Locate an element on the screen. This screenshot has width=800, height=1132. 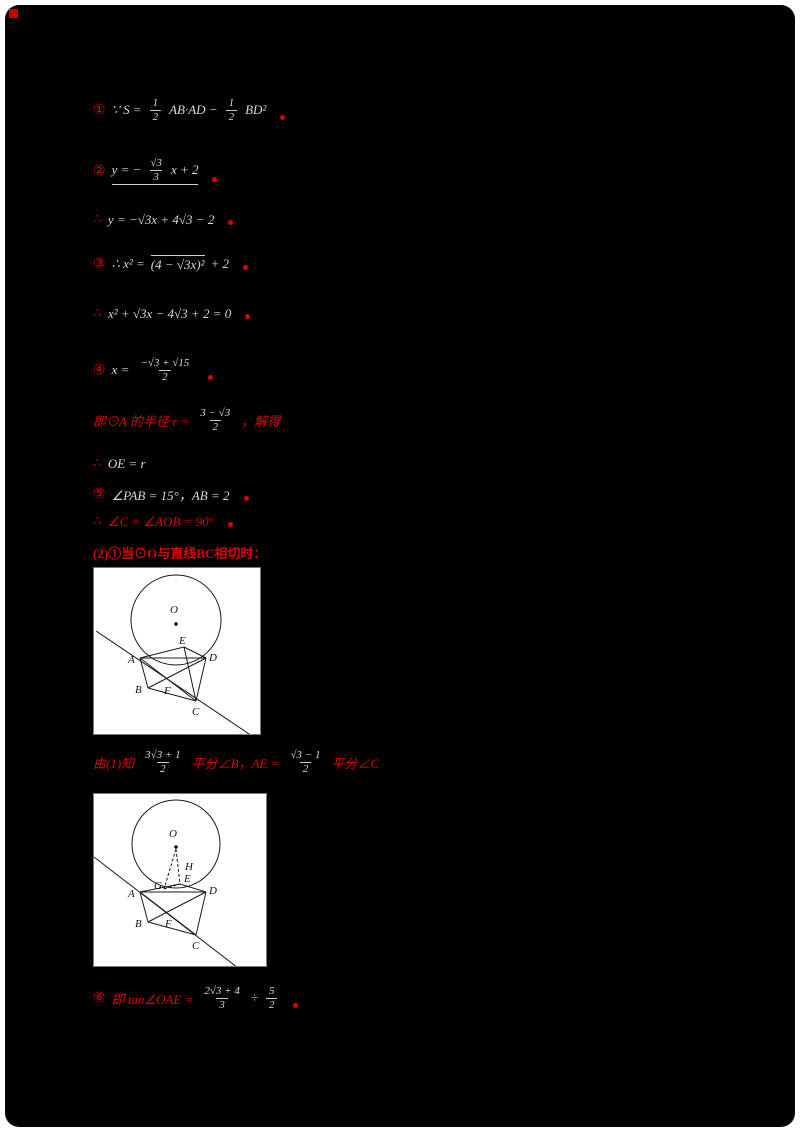
solution-line-6: ④ x = −√3 + √15 2 is located at coordinates (153, 370).